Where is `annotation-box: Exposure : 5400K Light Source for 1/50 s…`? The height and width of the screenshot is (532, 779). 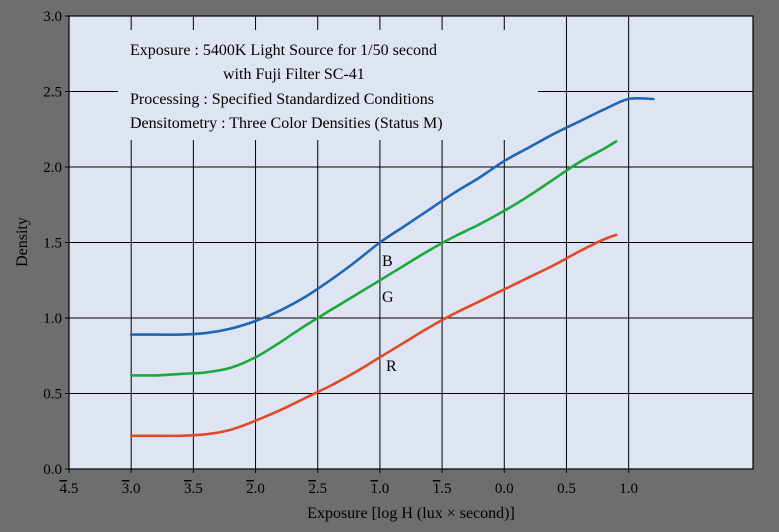
annotation-box: Exposure : 5400K Light Source for 1/50 s… is located at coordinates (328, 85).